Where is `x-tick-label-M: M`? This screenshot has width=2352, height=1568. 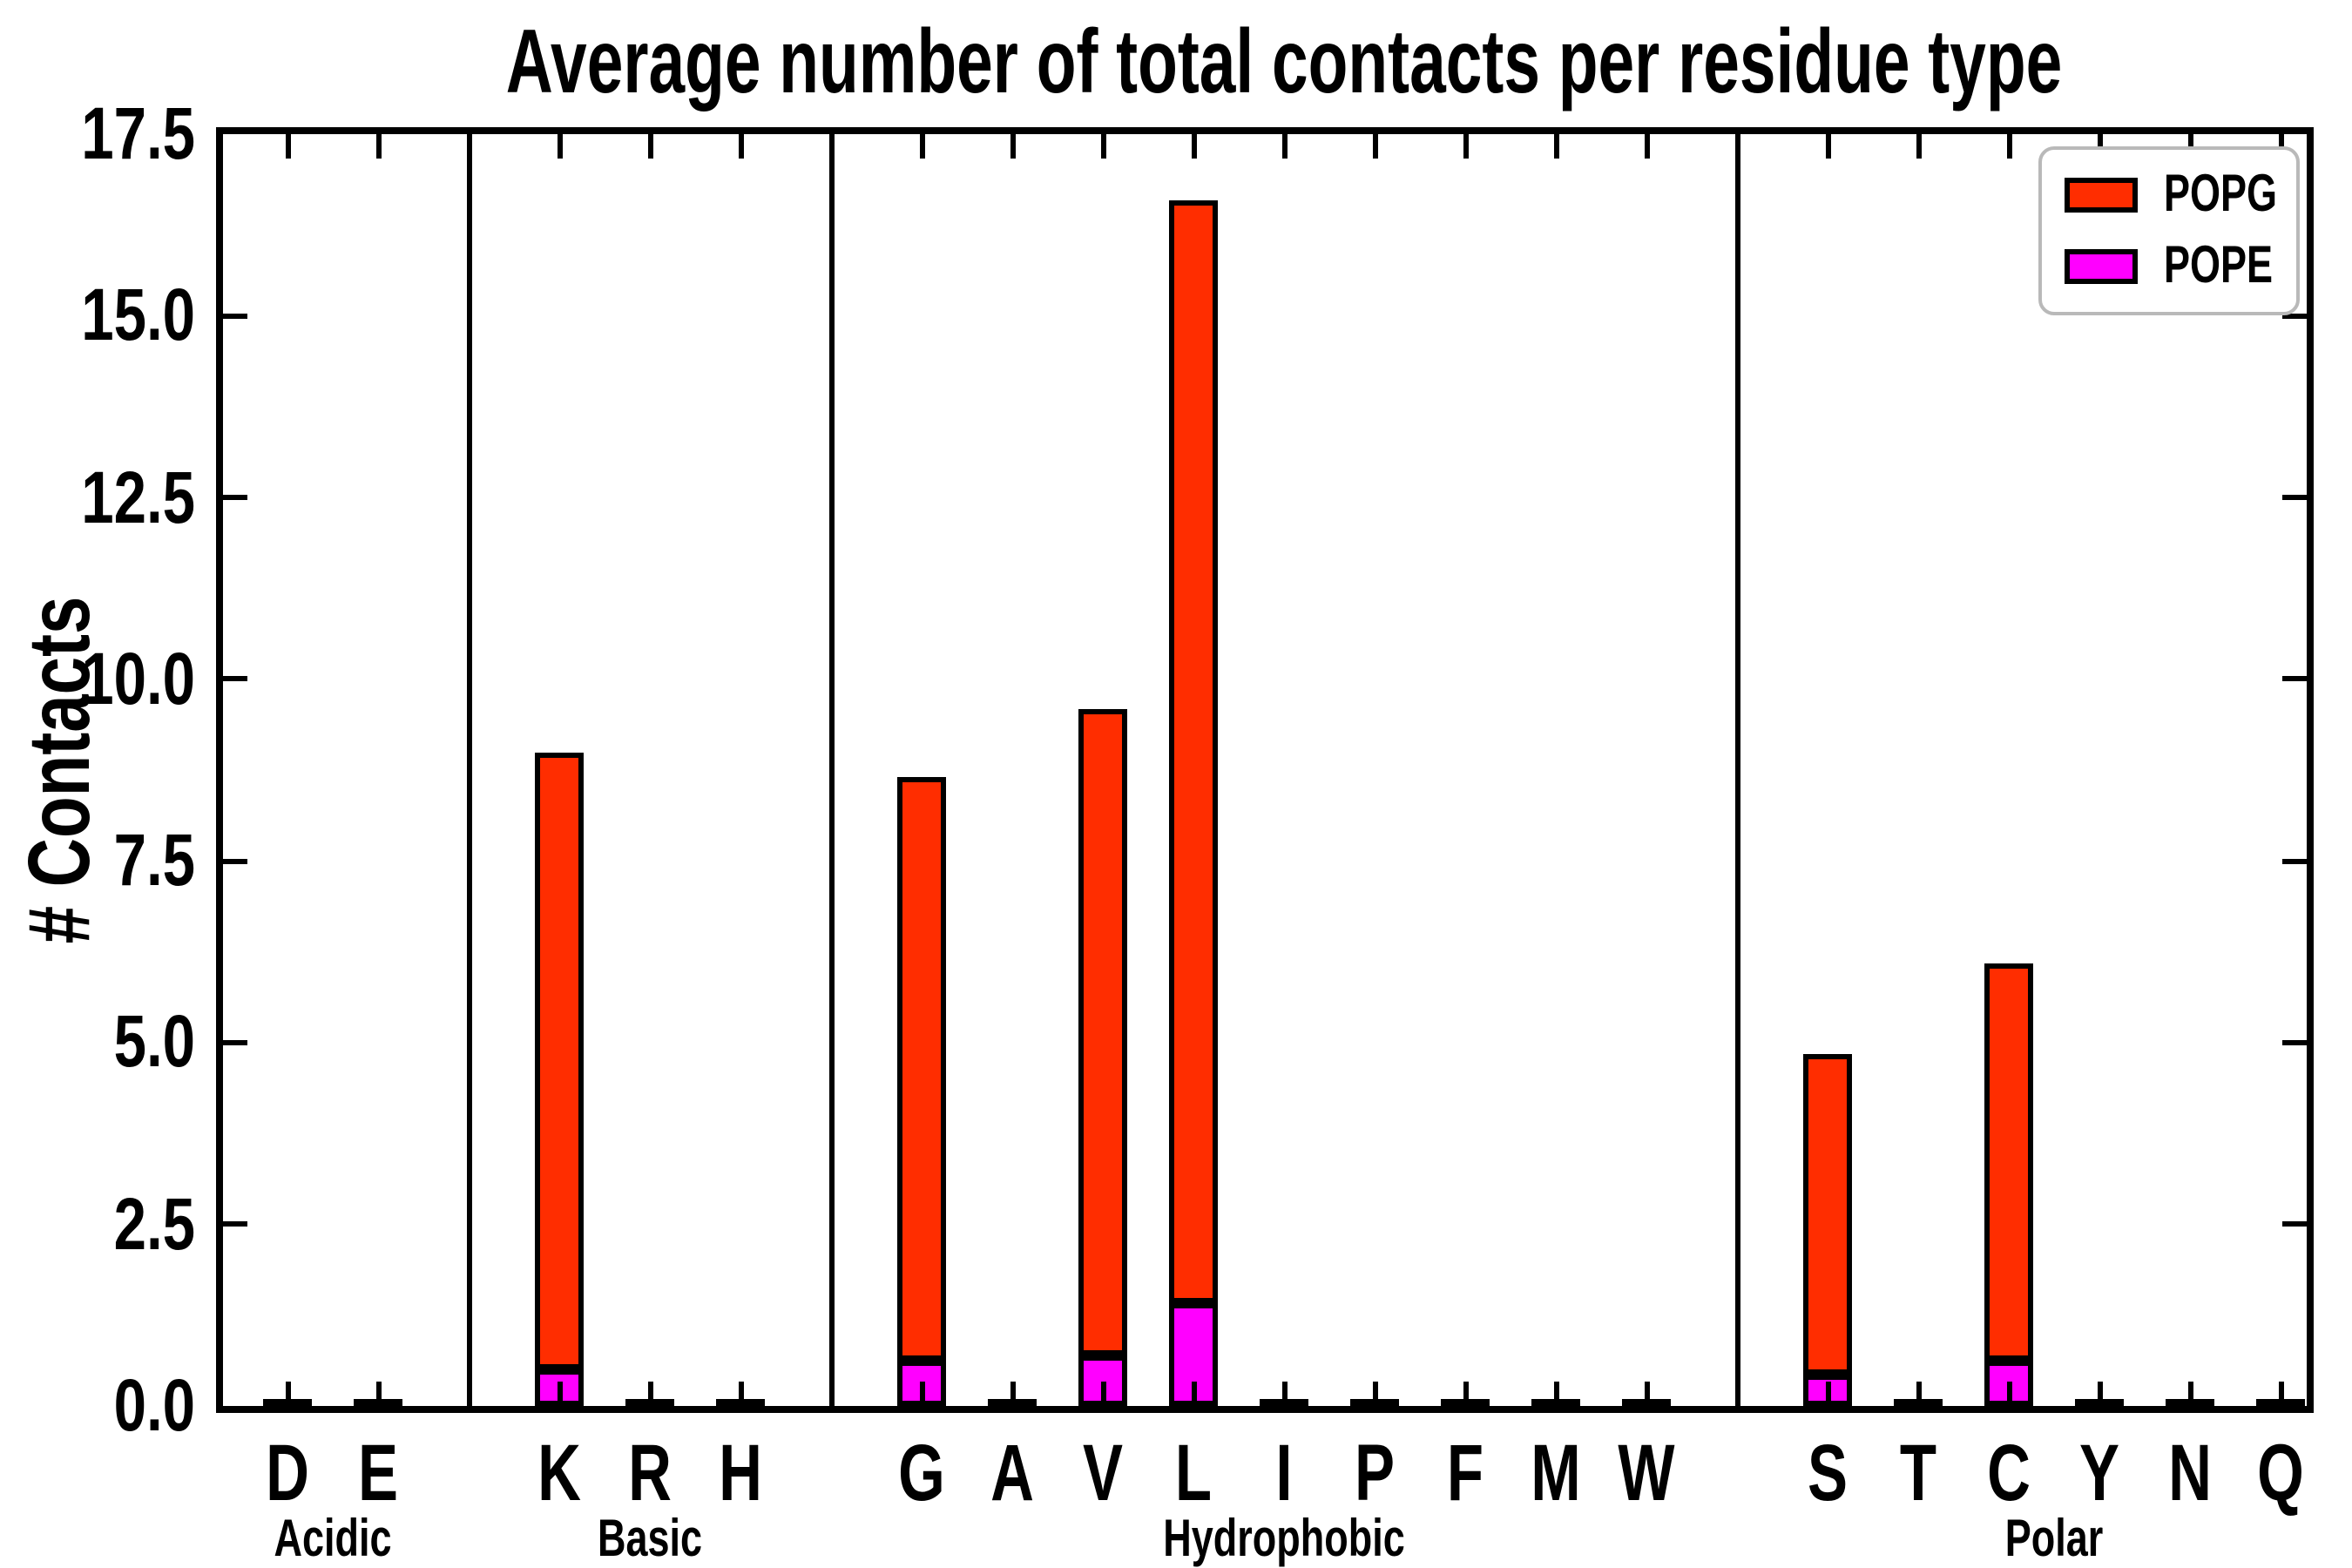
x-tick-label-M: M is located at coordinates (1556, 1472).